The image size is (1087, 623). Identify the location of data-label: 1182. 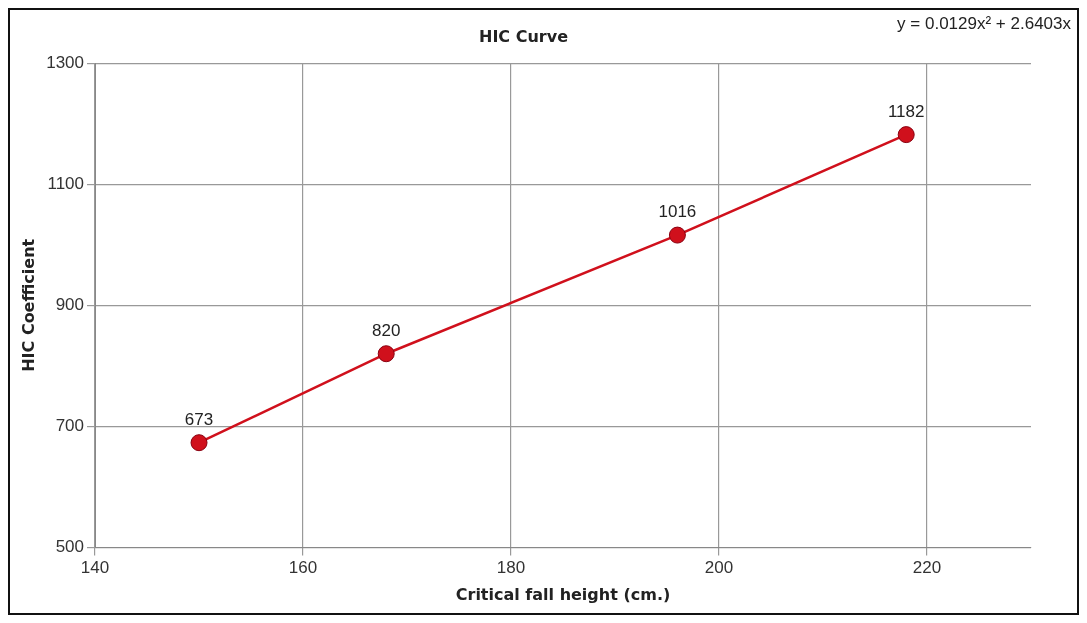
(906, 111).